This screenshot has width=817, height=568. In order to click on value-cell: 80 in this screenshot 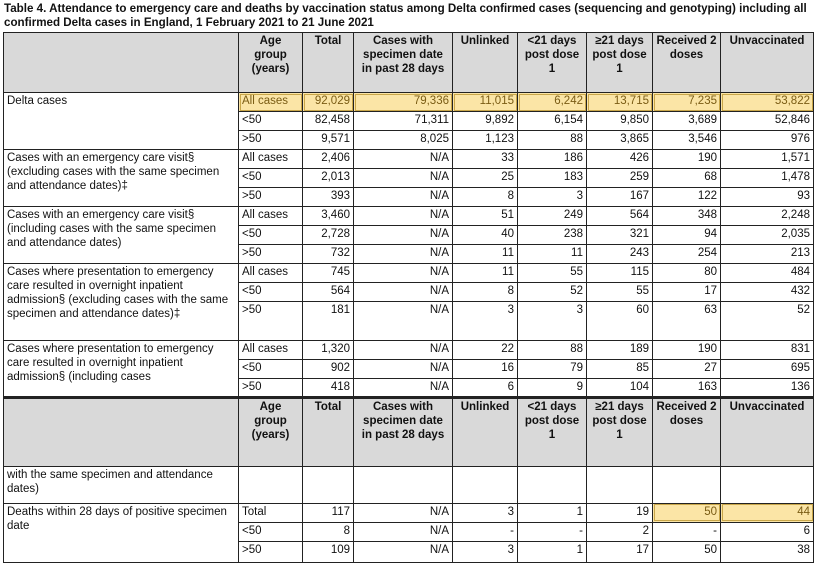, I will do `click(686, 273)`.